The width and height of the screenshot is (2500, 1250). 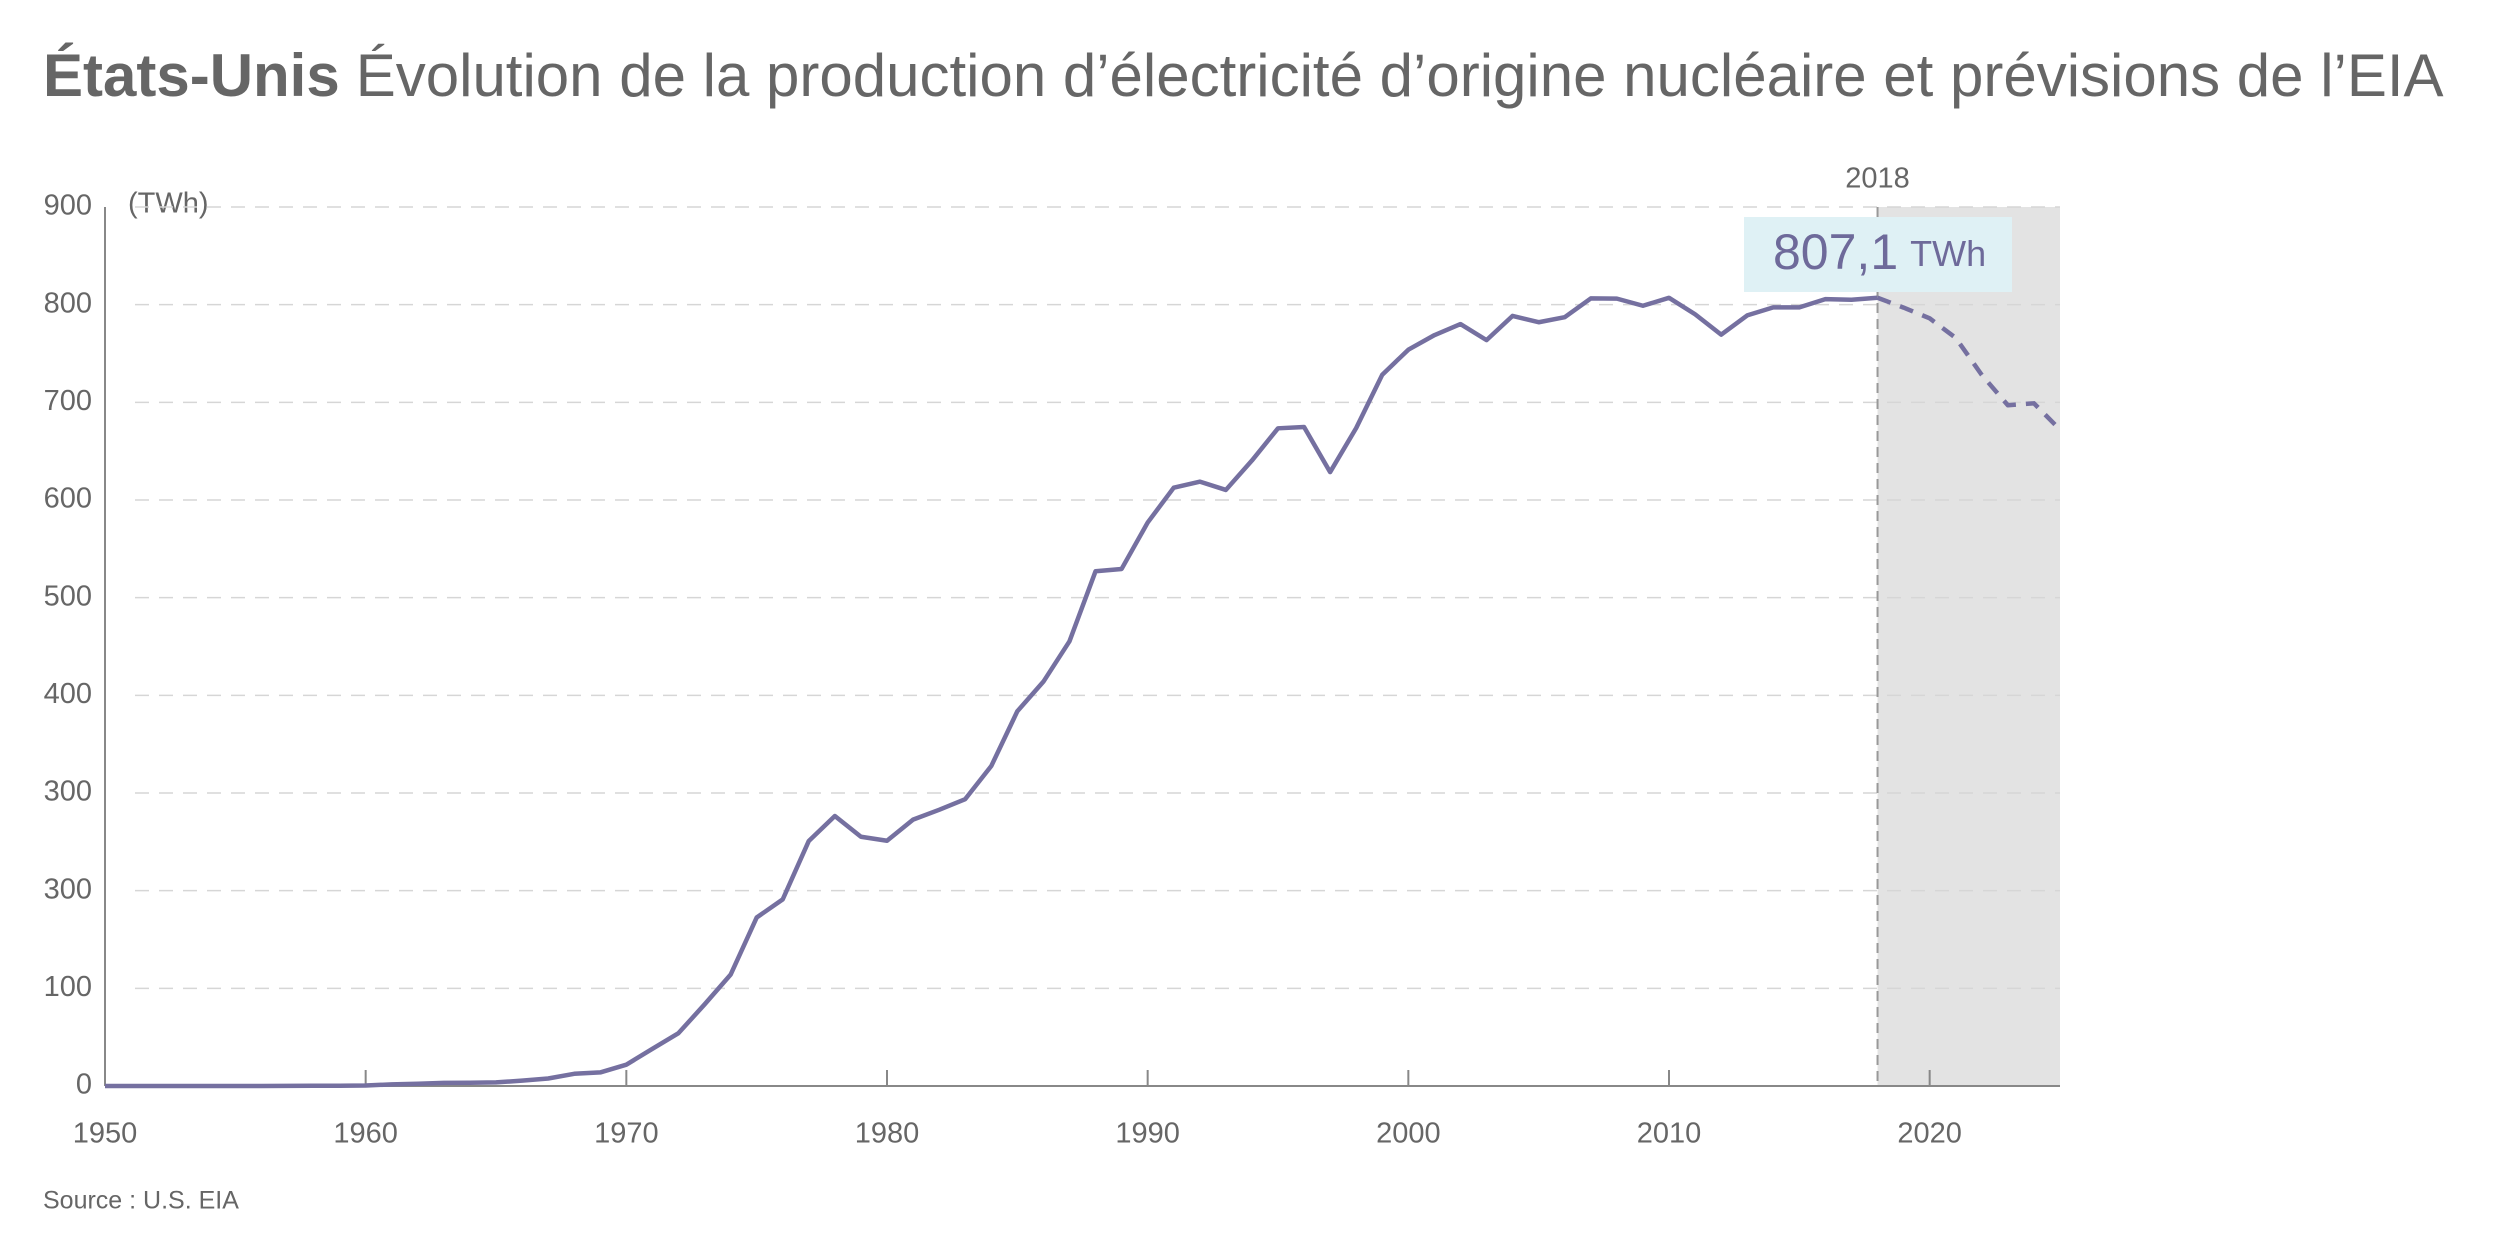 I want to click on forecast-year: 2018, so click(x=1877, y=179).